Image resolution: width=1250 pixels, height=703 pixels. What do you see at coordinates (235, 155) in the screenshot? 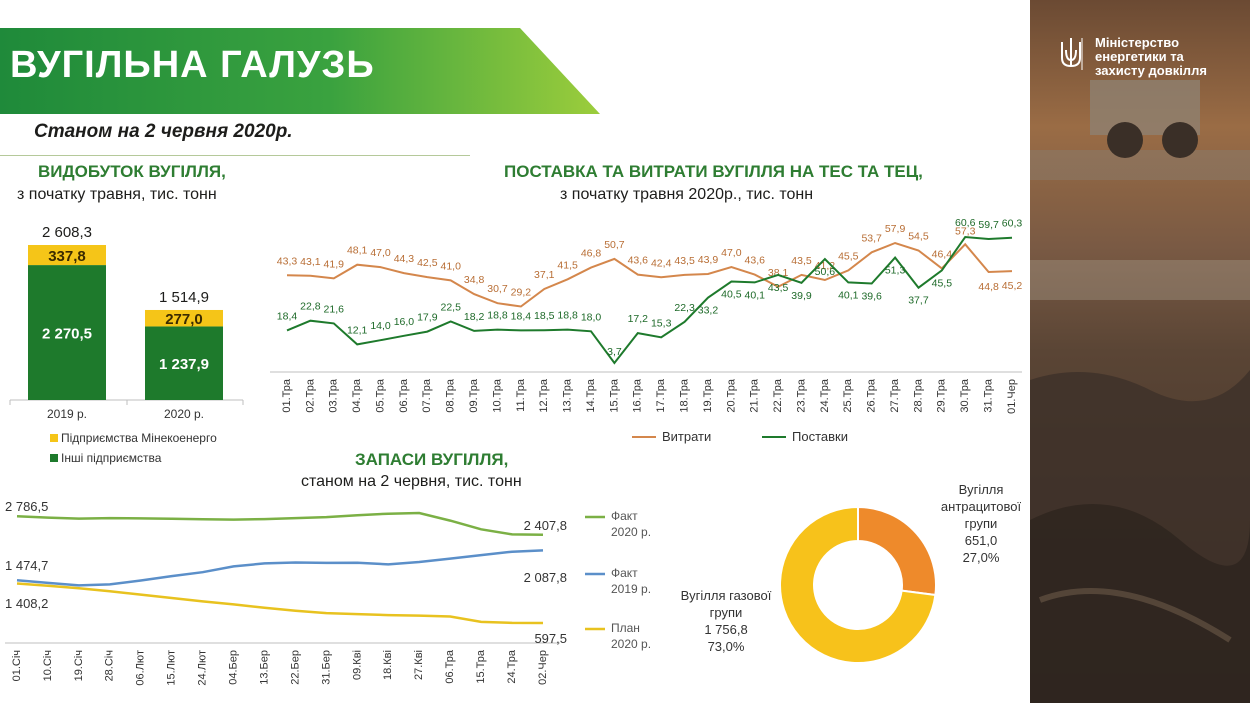
I see `divider` at bounding box center [235, 155].